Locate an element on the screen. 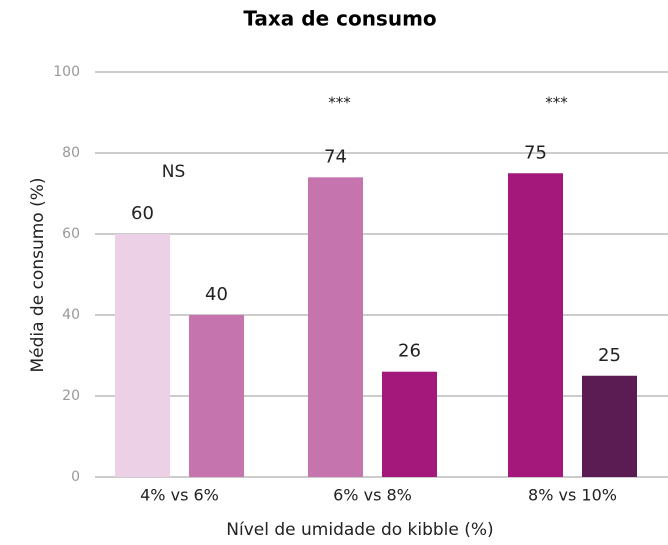  chart-title: Taxa de consumo is located at coordinates (339, 19).